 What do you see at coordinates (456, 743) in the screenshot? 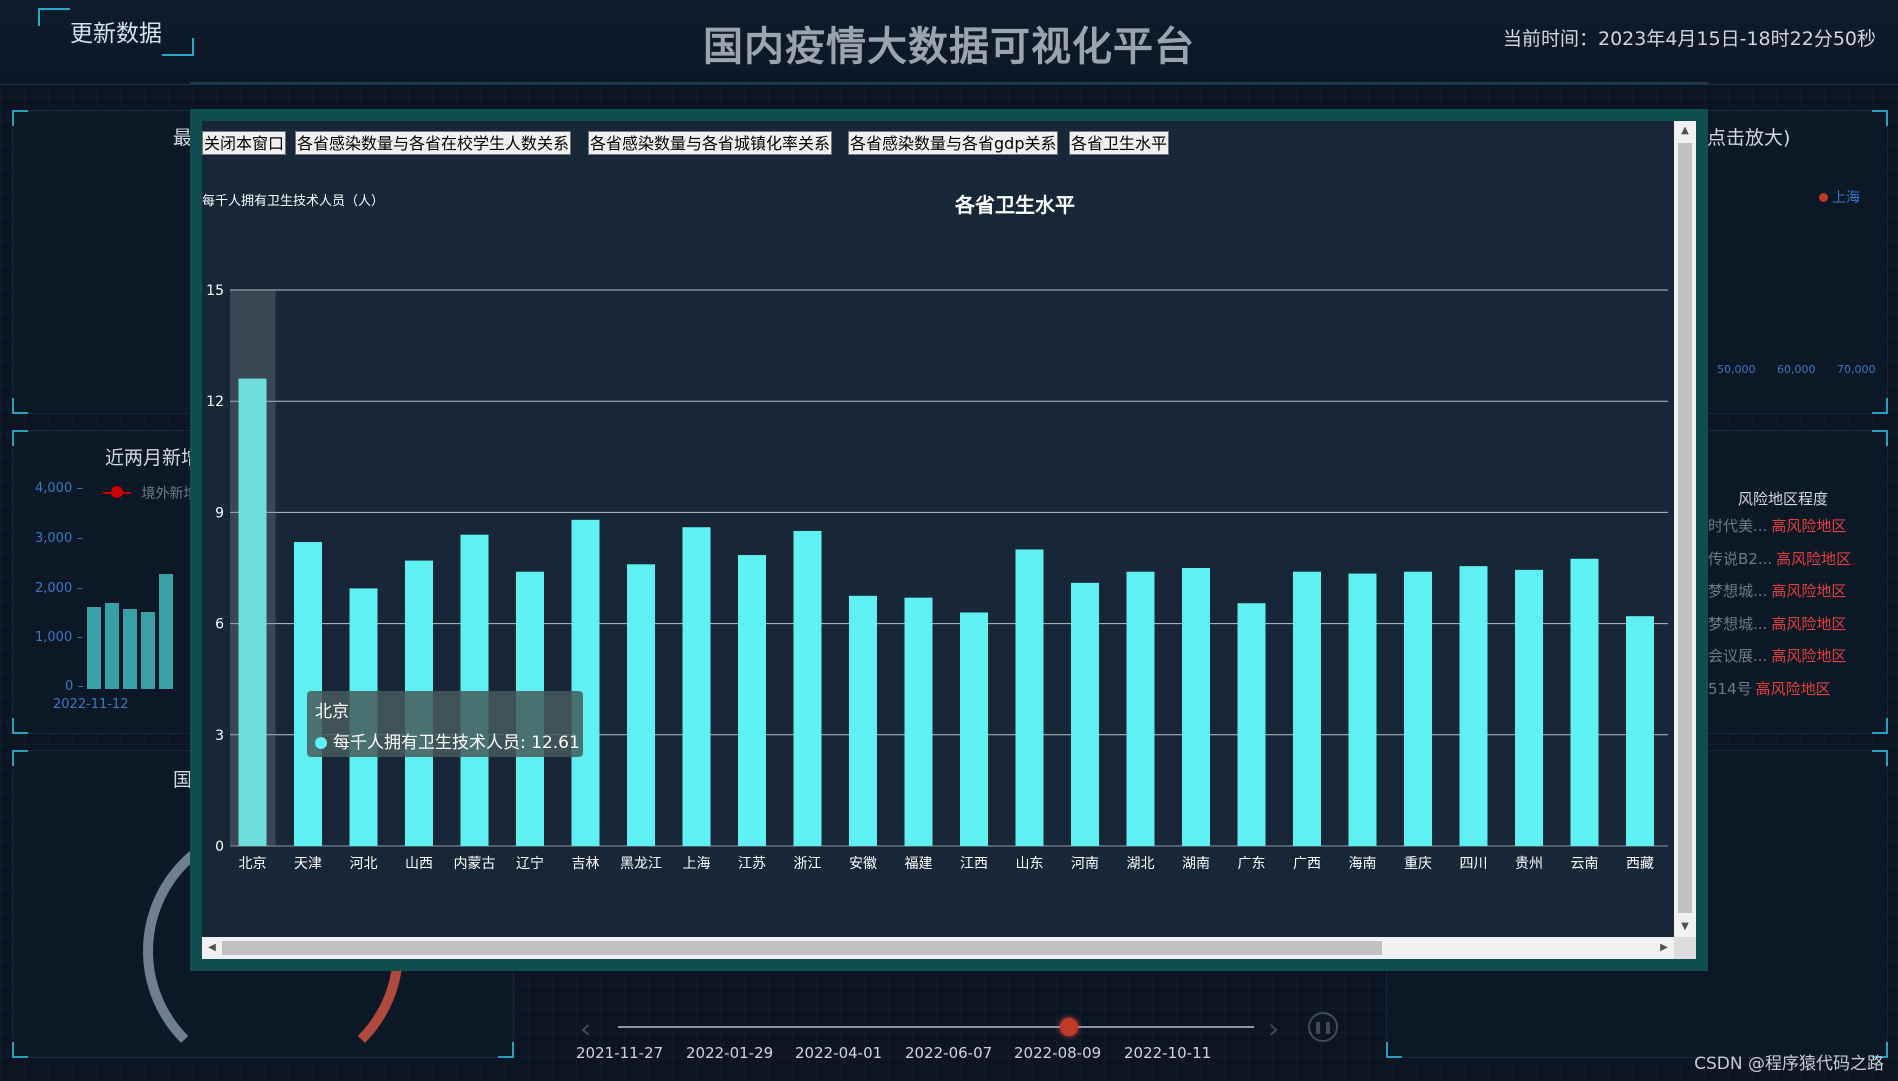
I see `tooltip-value: 每千人拥有卫生技术人员: 12.61` at bounding box center [456, 743].